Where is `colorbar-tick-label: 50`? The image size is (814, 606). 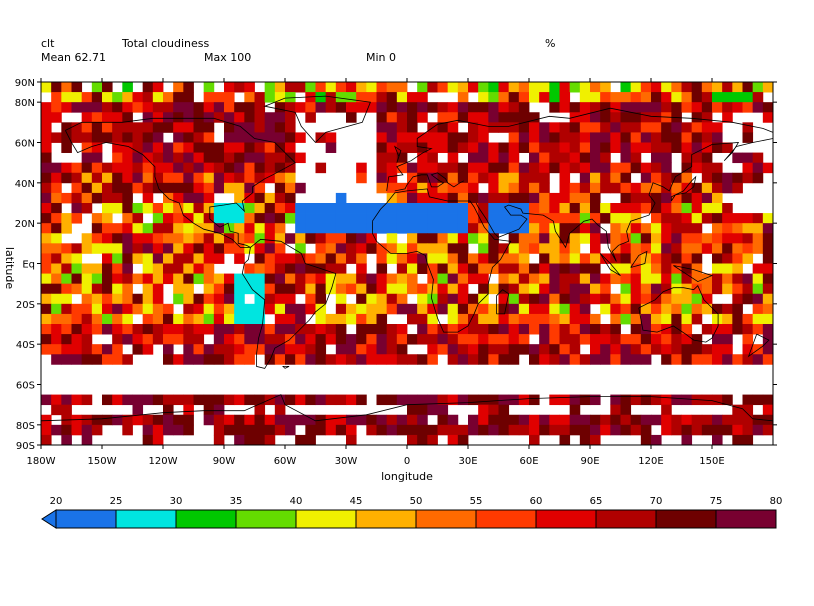
colorbar-tick-label: 50 is located at coordinates (416, 501).